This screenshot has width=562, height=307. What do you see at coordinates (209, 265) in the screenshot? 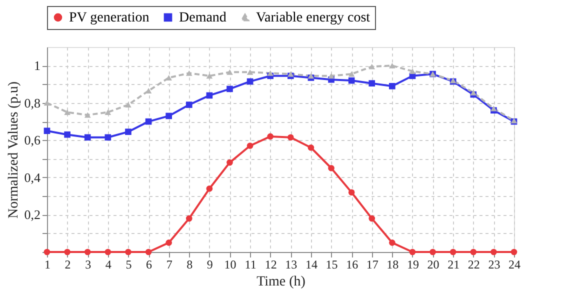
I see `x-tick-label: 9` at bounding box center [209, 265].